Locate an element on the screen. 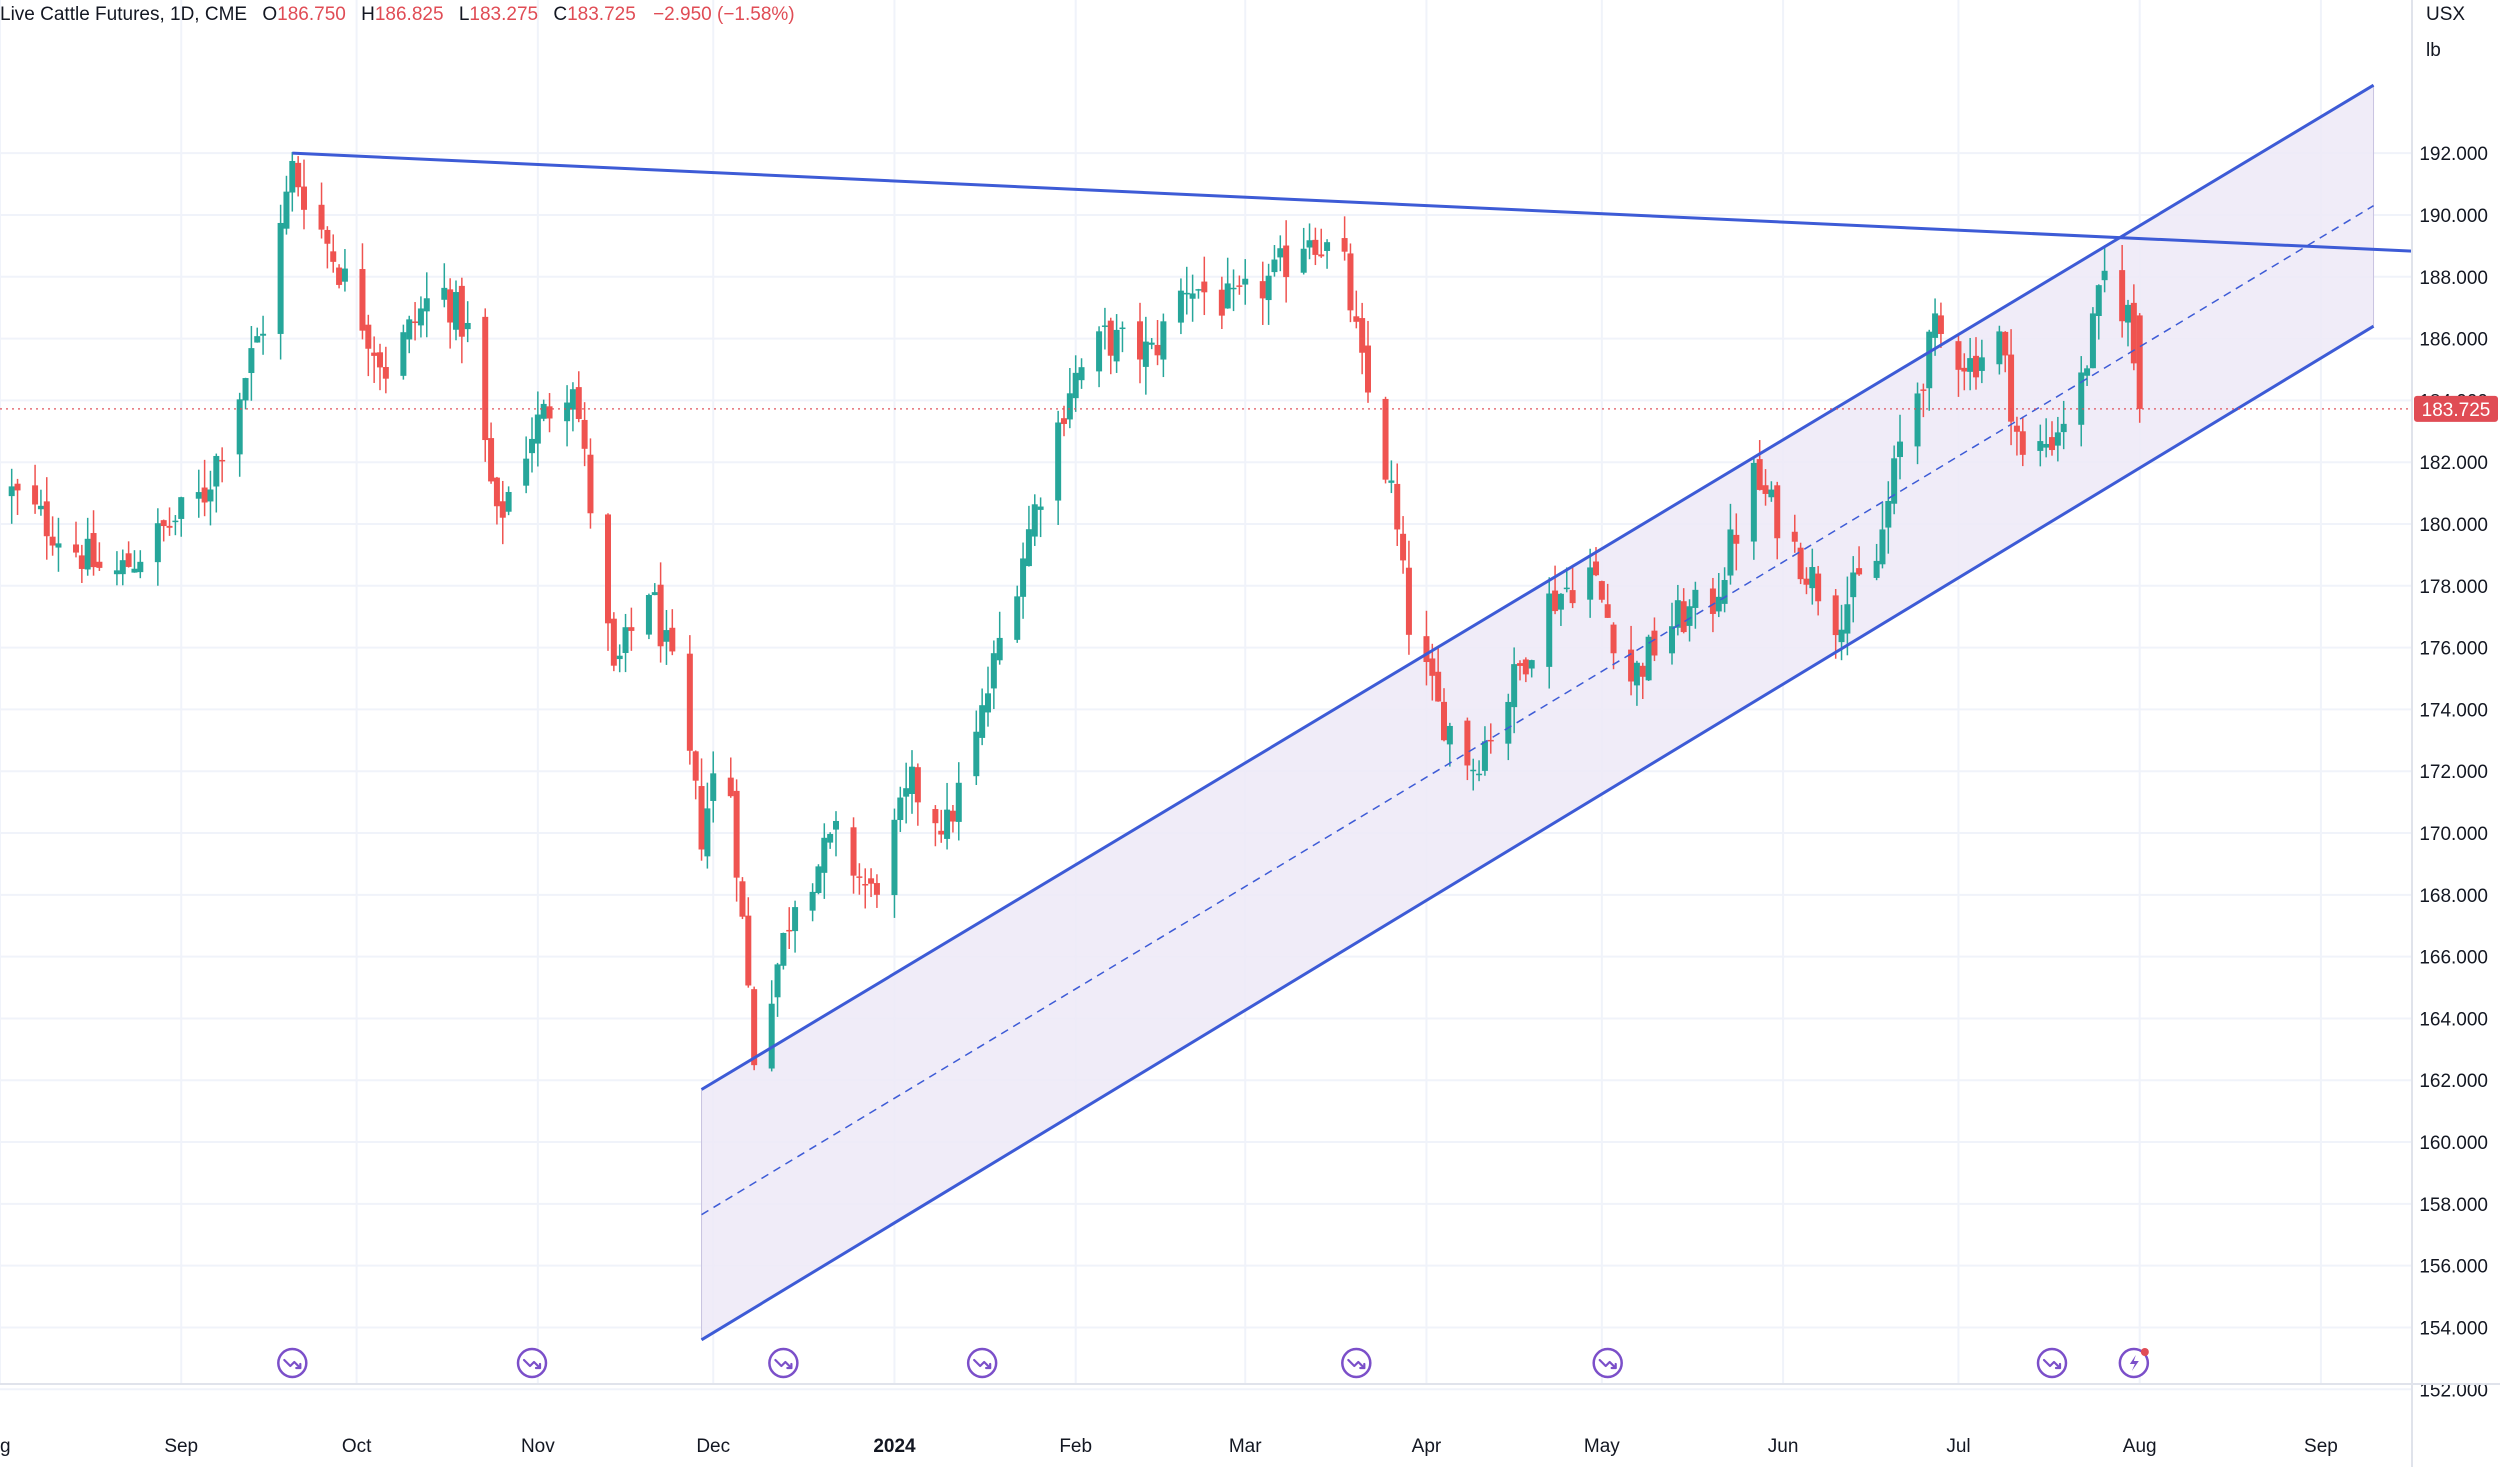 This screenshot has height=1467, width=2500. y-tick-label: 170.000 is located at coordinates (2453, 834).